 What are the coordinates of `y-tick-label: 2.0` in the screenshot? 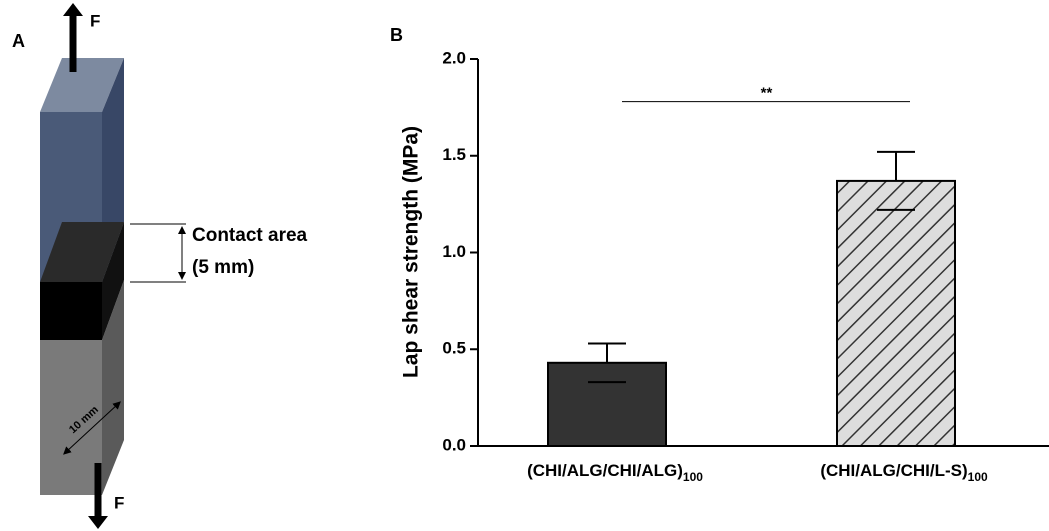 It's located at (454, 57).